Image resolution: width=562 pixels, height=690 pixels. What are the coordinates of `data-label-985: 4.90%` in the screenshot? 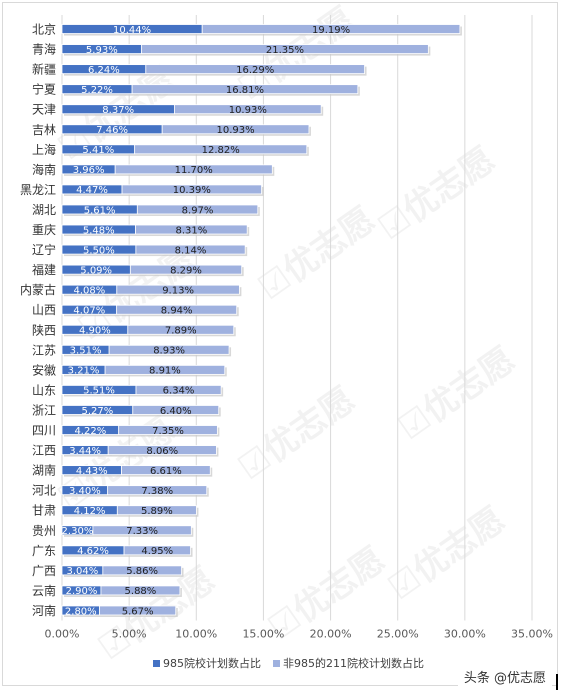 It's located at (95, 331).